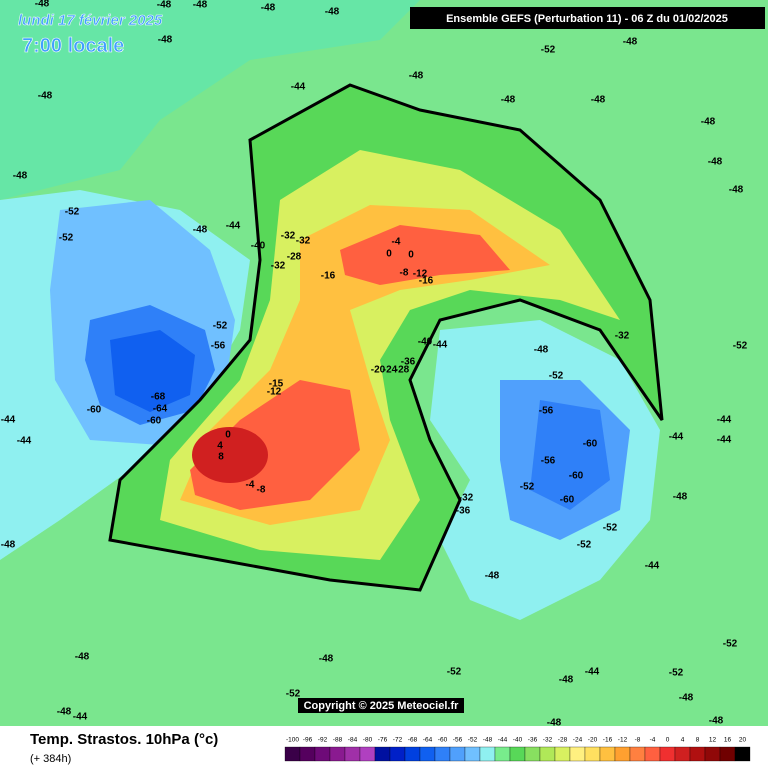 The width and height of the screenshot is (768, 773). I want to click on contour-label: -20, so click(378, 370).